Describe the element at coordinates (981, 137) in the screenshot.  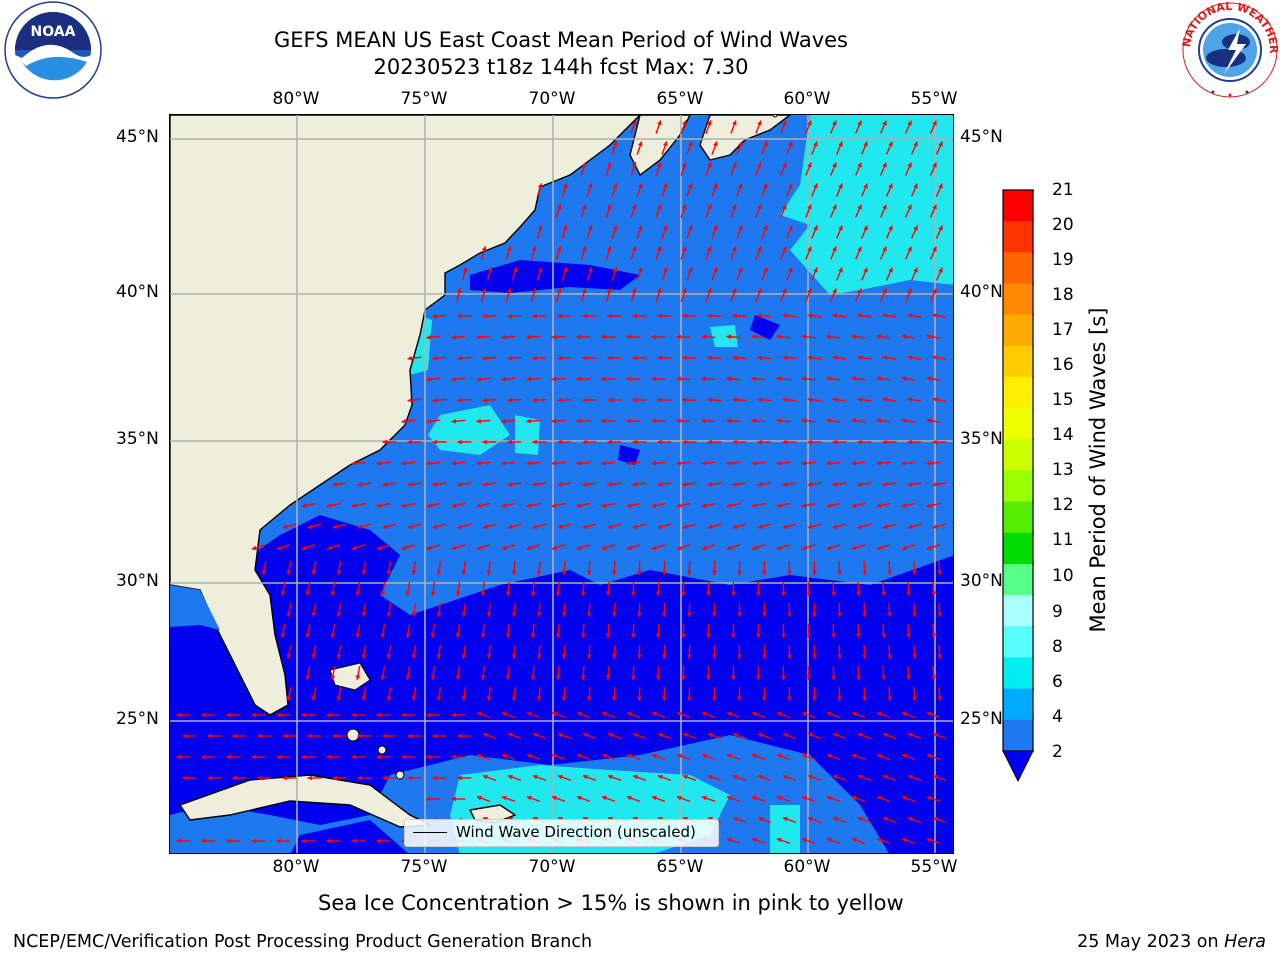
I see `lat-label-right: 45°N` at that location.